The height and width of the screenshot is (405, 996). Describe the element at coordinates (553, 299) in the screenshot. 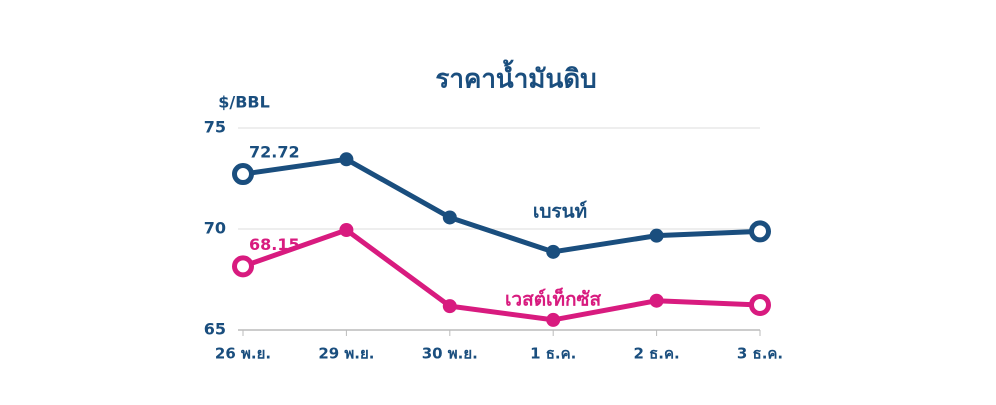

I see `series-label: เวสต์เท็กซัส` at that location.